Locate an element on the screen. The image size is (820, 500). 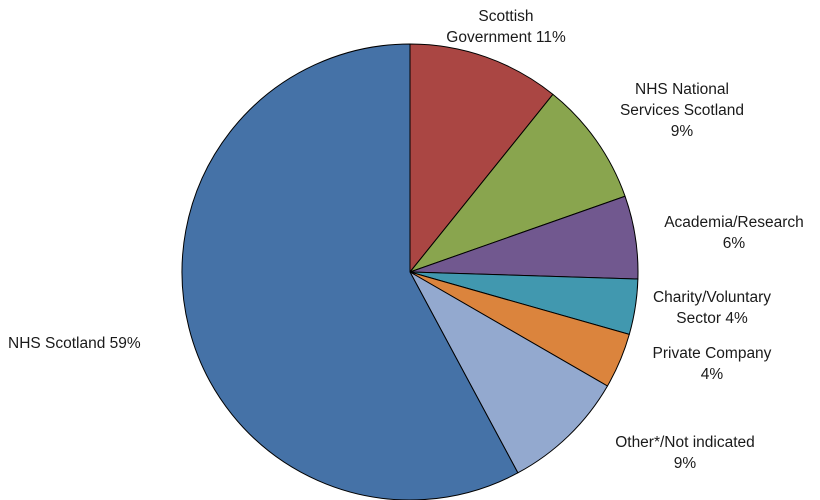
slice-label-line: Sector 4% is located at coordinates (712, 318).